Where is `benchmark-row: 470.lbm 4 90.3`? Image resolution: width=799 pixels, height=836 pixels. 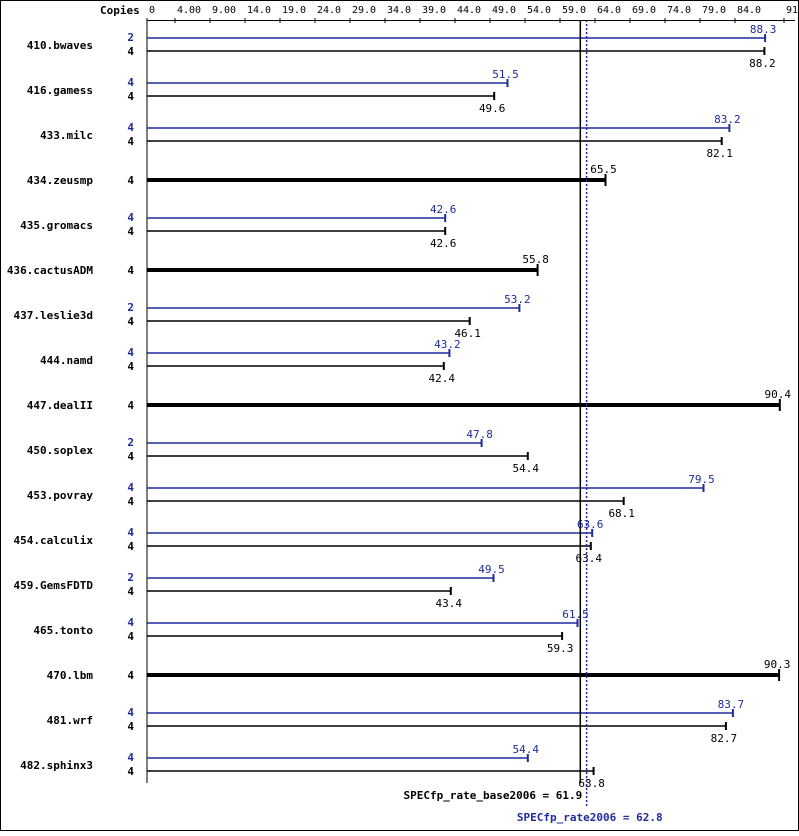
benchmark-row: 470.lbm 4 90.3 is located at coordinates (419, 670).